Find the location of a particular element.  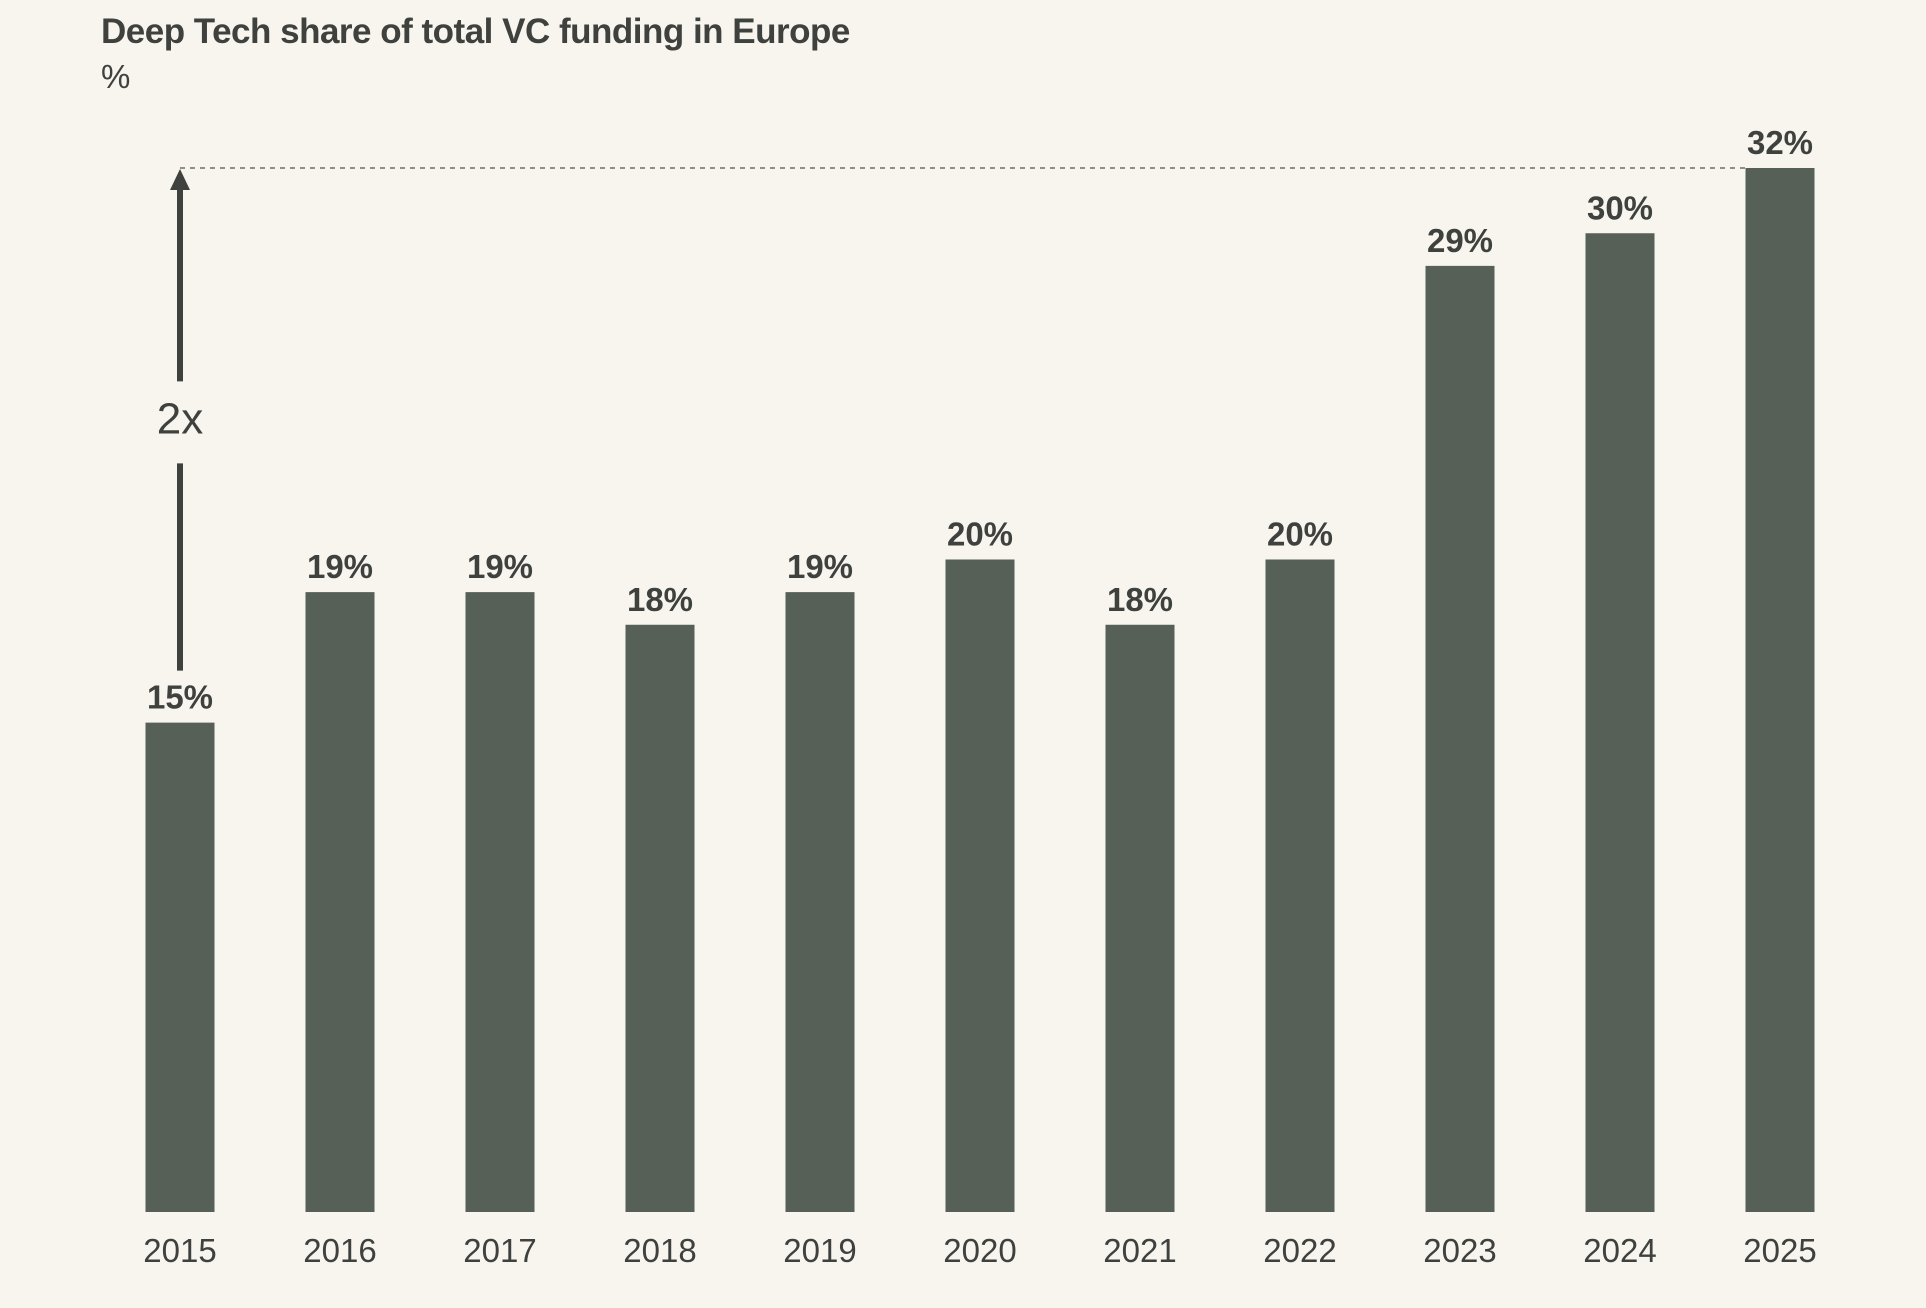

x-tick-2024: 2024 is located at coordinates (1619, 1250).